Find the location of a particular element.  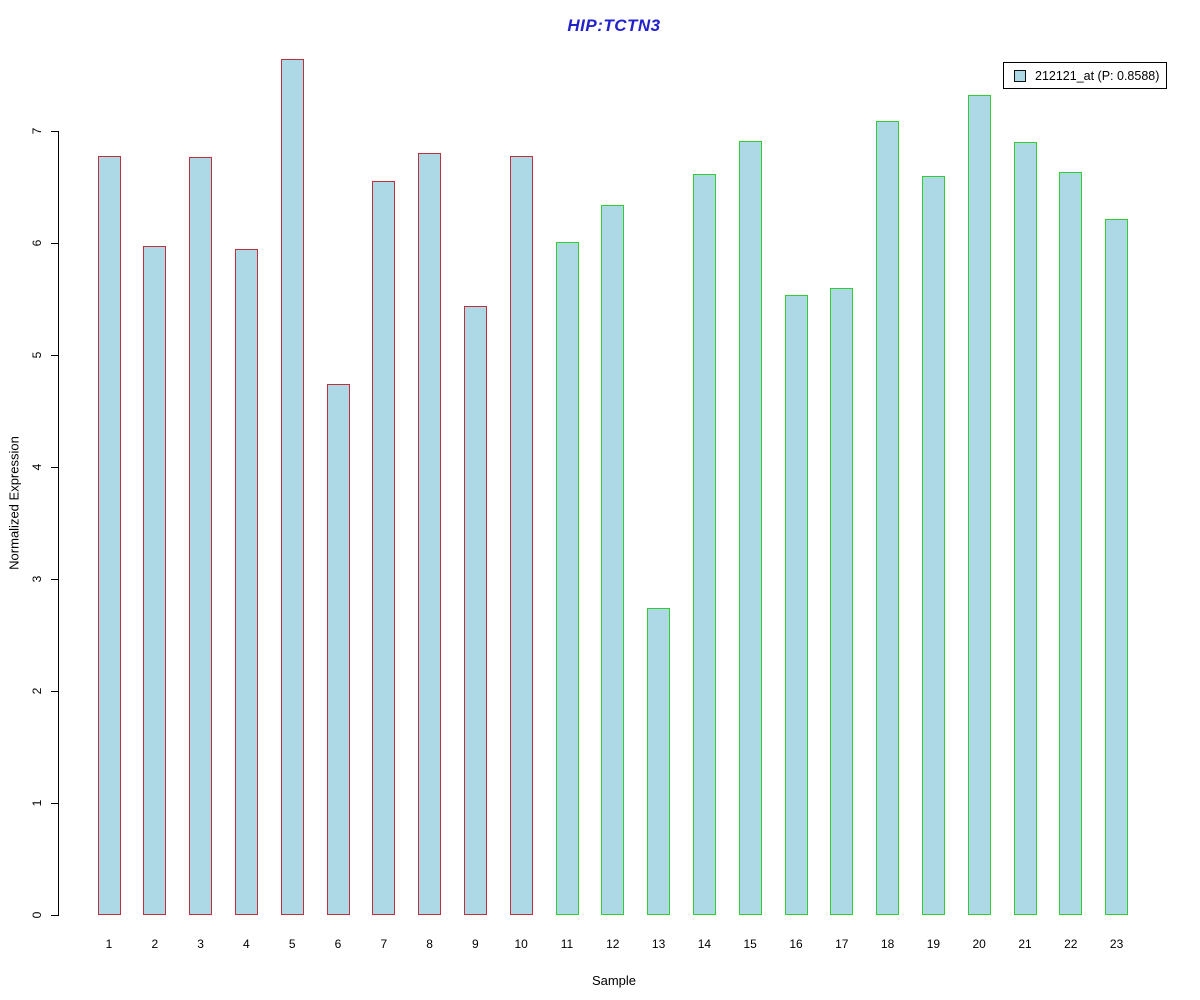

x-tick-label: 5 is located at coordinates (292, 944).